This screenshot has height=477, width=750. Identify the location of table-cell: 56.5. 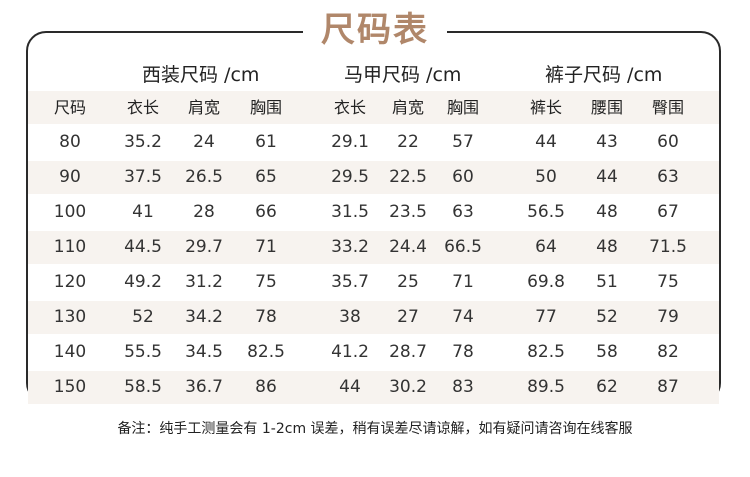
(546, 212).